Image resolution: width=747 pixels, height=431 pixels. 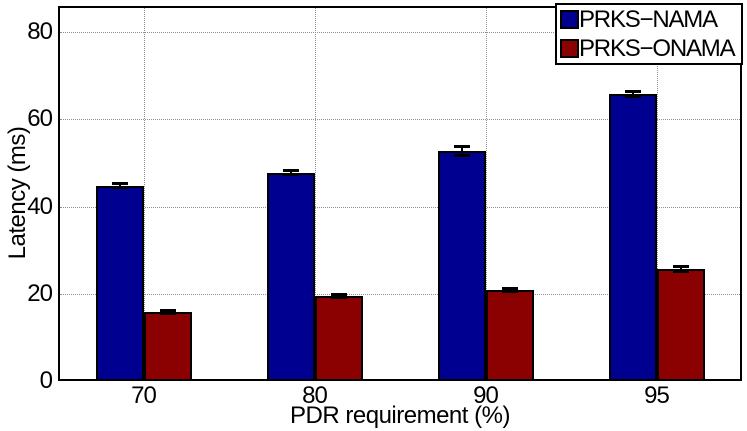 What do you see at coordinates (46, 380) in the screenshot?
I see `y-tick-label-0: 0` at bounding box center [46, 380].